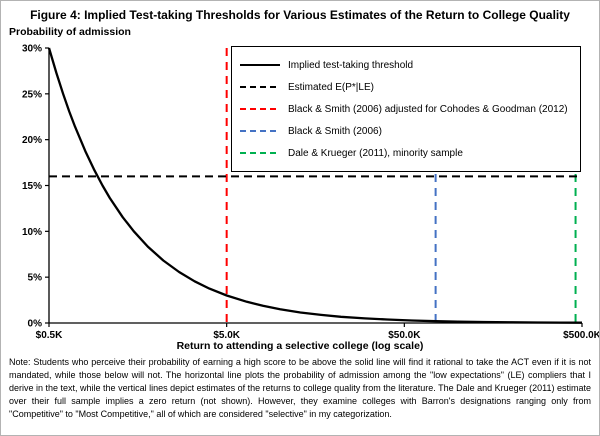  What do you see at coordinates (331, 87) in the screenshot?
I see `legend-label: Estimated E(P*|LE)` at bounding box center [331, 87].